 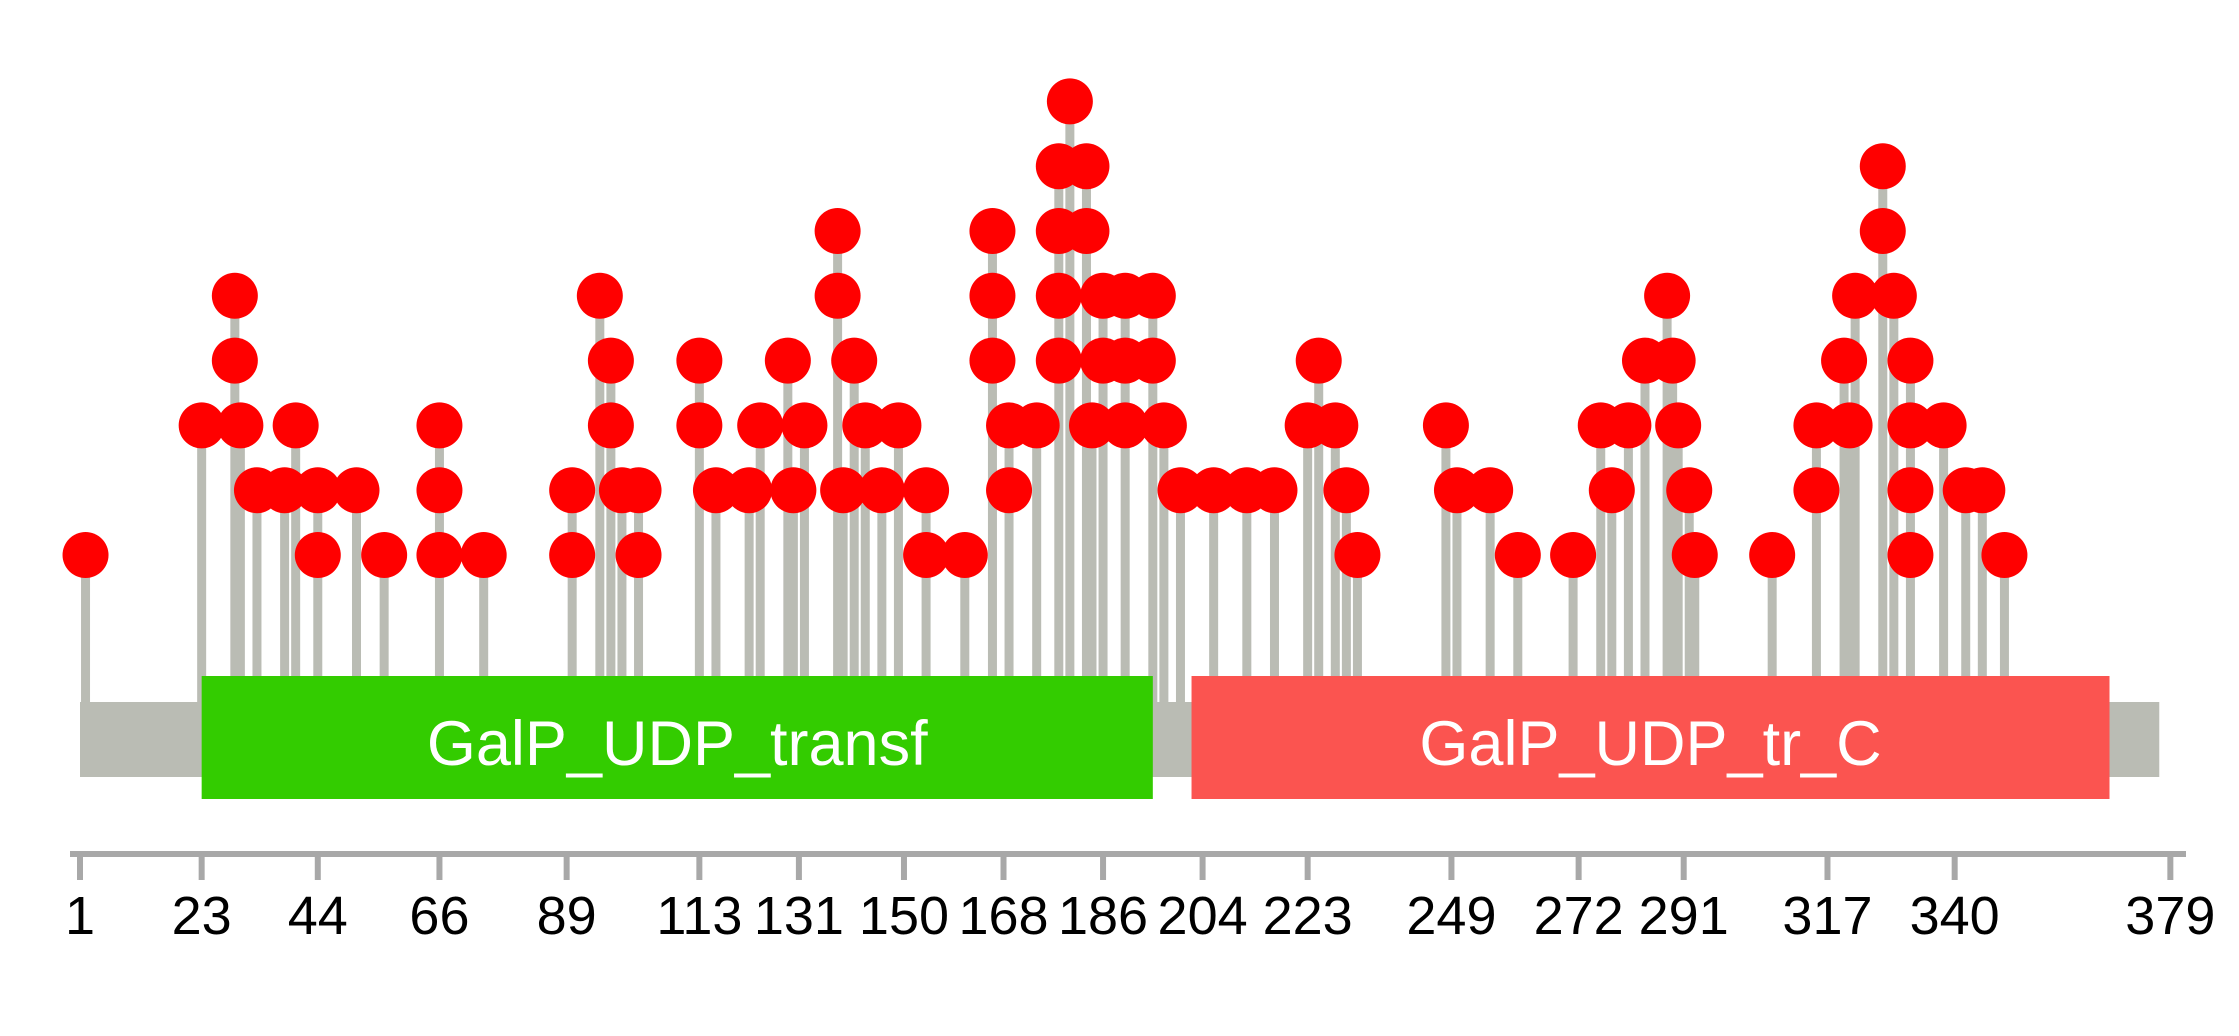 I want to click on axis-tick-label: 131, so click(x=799, y=916).